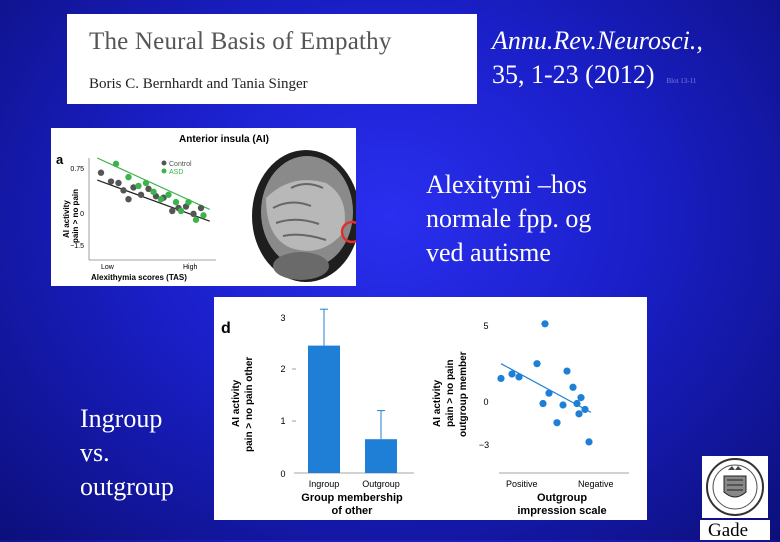 This screenshot has height=542, width=780. I want to click on ingroup-line-2: vs., so click(95, 452).